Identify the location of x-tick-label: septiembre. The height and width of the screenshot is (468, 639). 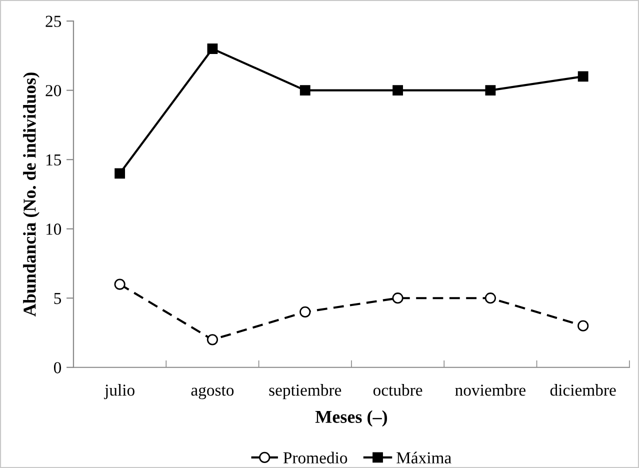
(305, 392).